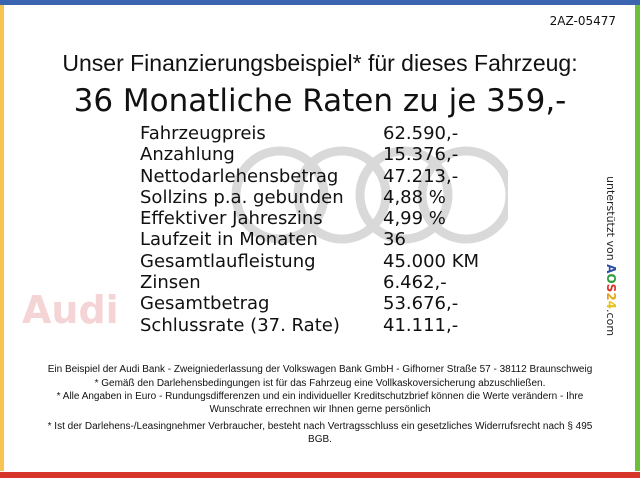 The height and width of the screenshot is (478, 640). I want to click on aos24-logo: AOS24, so click(611, 286).